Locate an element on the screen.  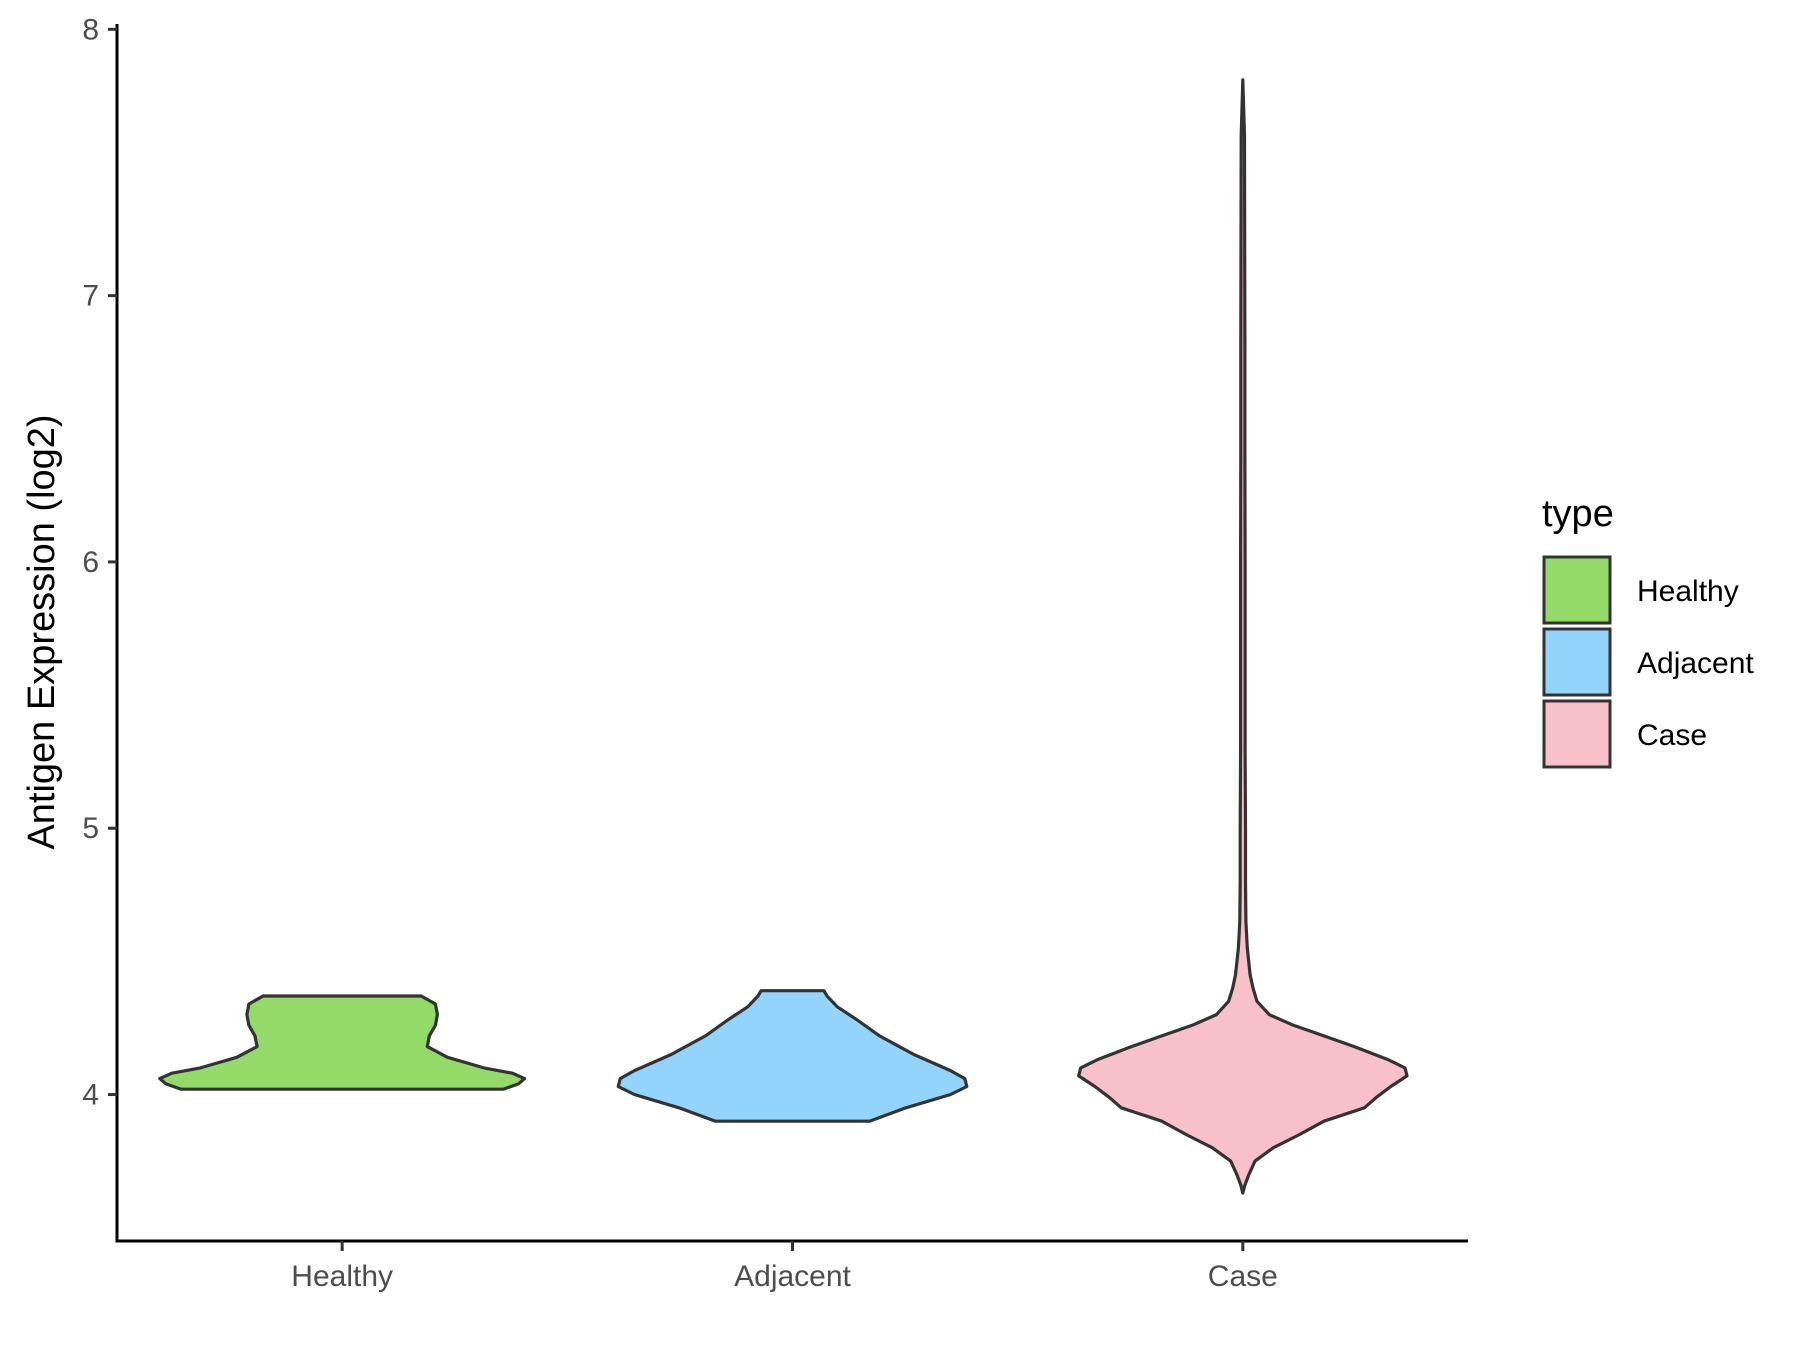
legend-swatch-case is located at coordinates (1577, 734).